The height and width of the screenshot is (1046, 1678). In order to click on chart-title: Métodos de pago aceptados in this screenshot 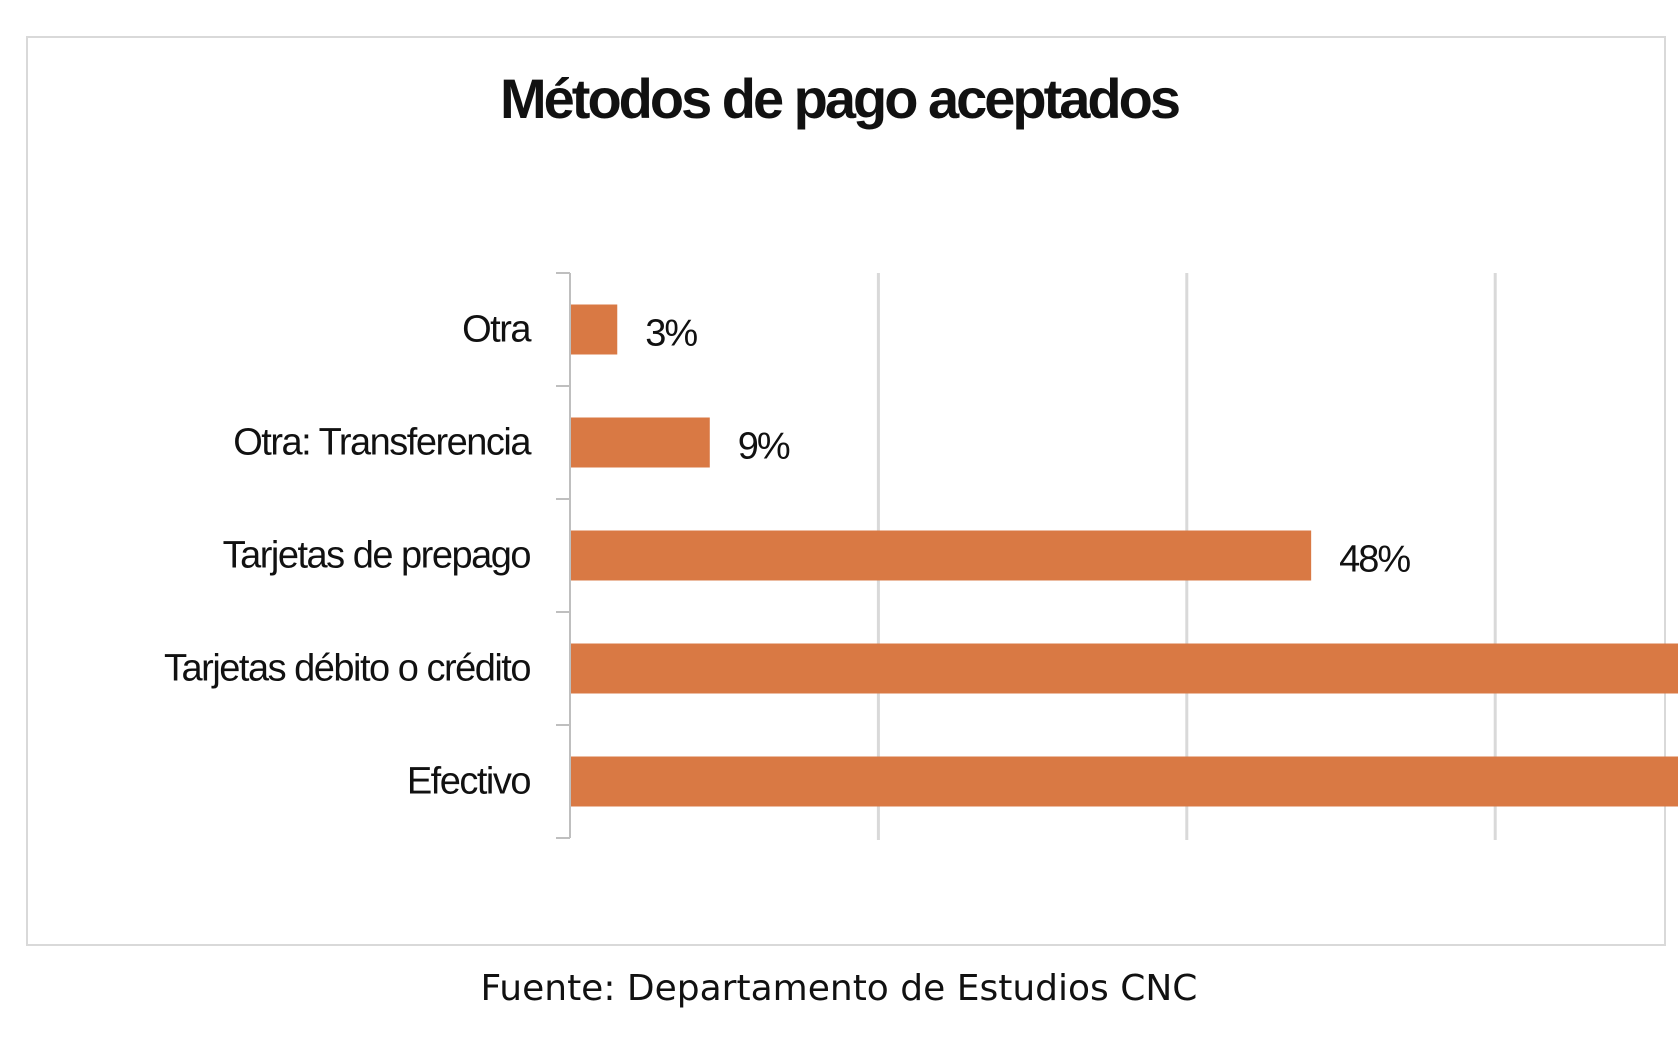, I will do `click(840, 98)`.